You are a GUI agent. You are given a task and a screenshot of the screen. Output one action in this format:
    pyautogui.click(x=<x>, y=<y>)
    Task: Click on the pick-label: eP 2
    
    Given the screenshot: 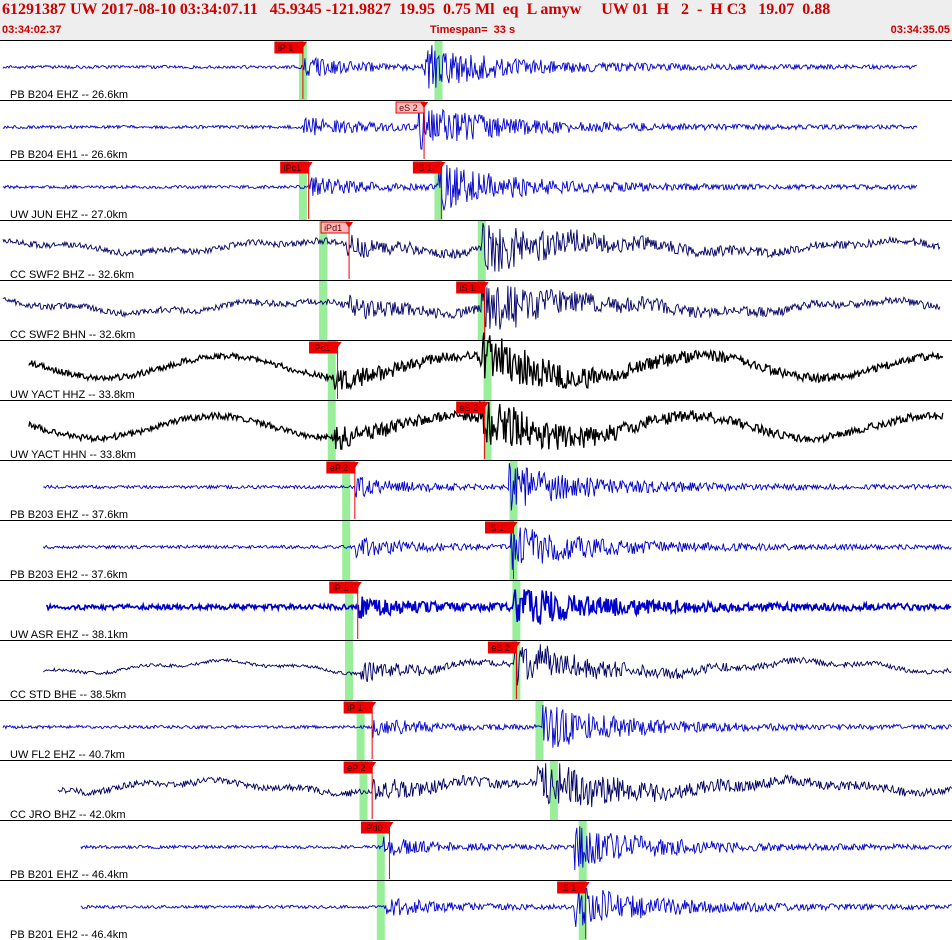 What is the action you would take?
    pyautogui.click(x=339, y=468)
    